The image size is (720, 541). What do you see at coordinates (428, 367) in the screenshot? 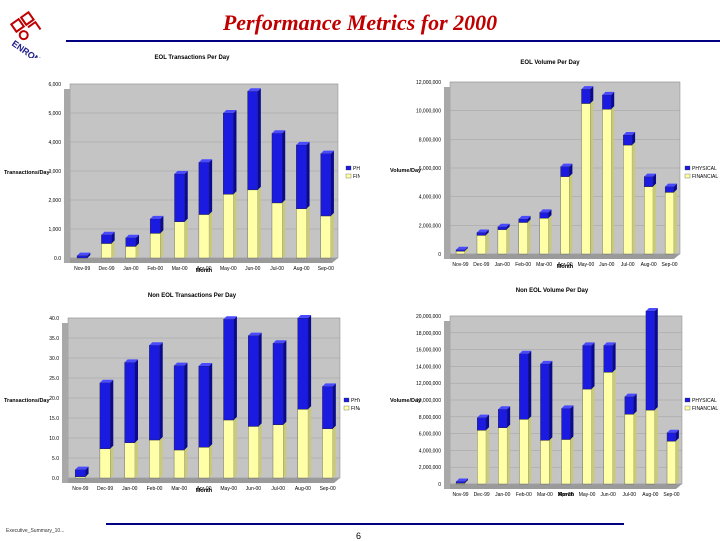
I see `y-tick-label: 14,000,000` at bounding box center [428, 367].